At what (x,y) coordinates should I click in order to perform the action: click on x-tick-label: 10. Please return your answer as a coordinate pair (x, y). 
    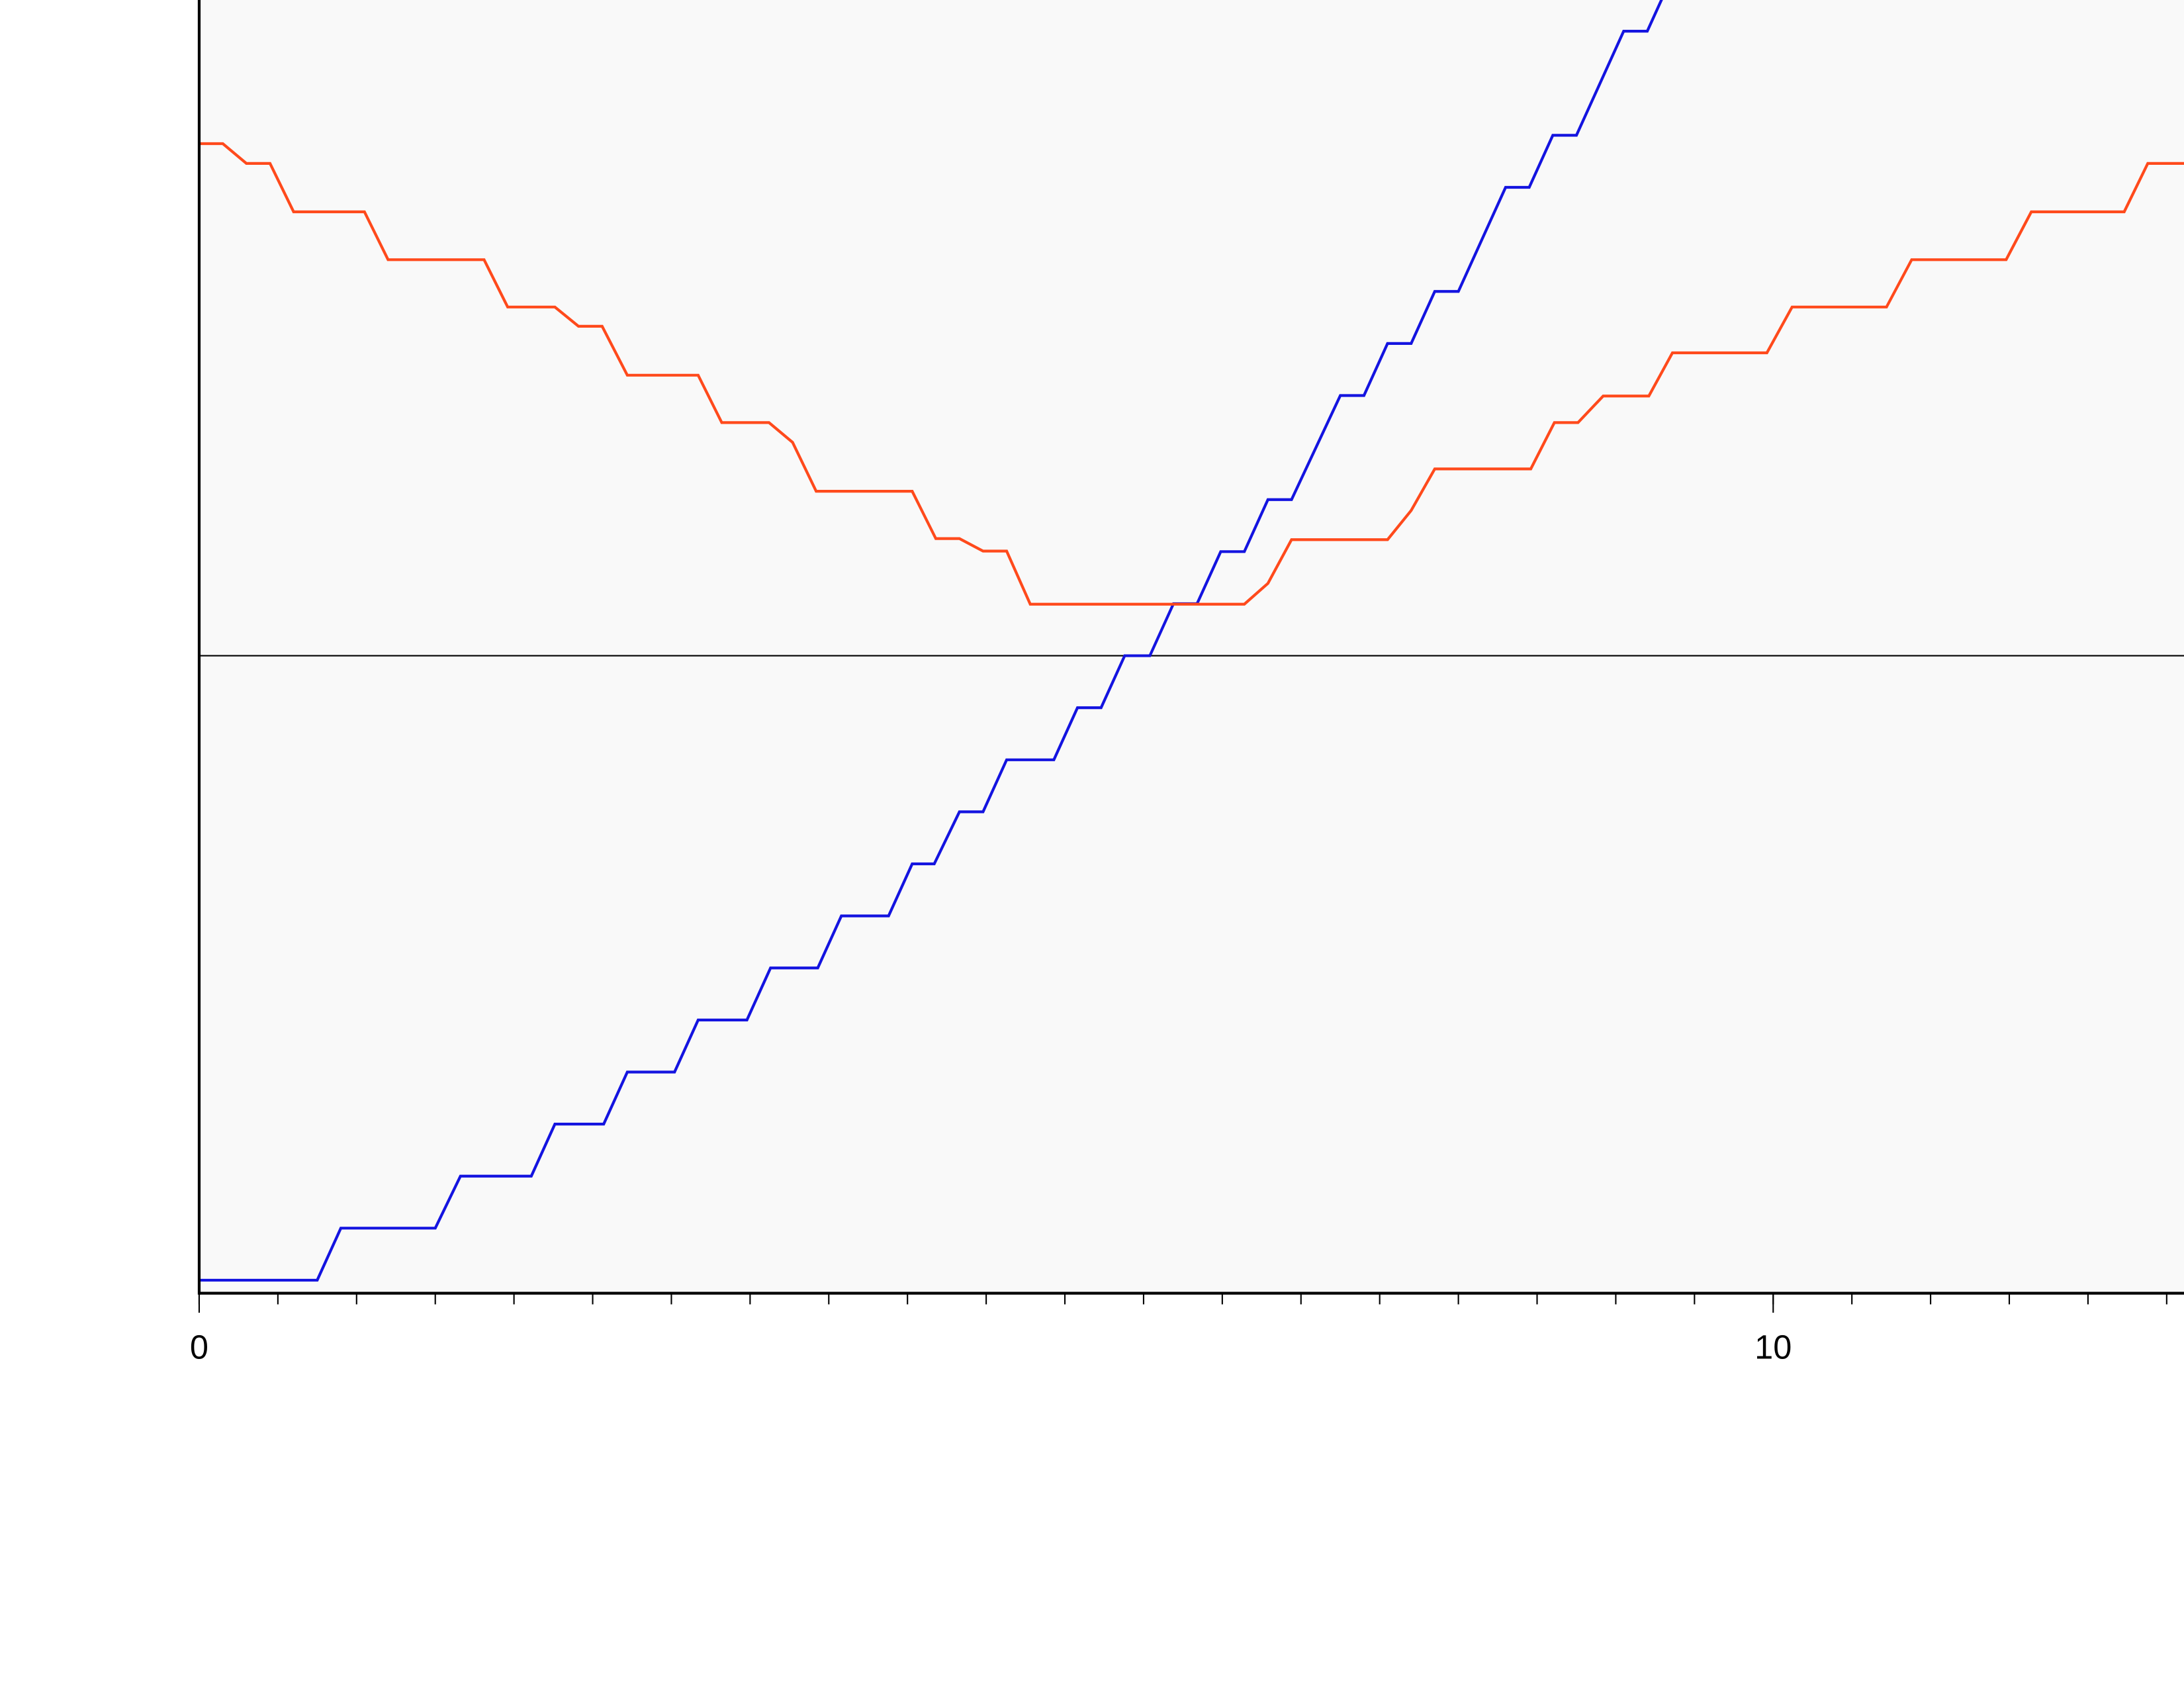
    Looking at the image, I should click on (1773, 1347).